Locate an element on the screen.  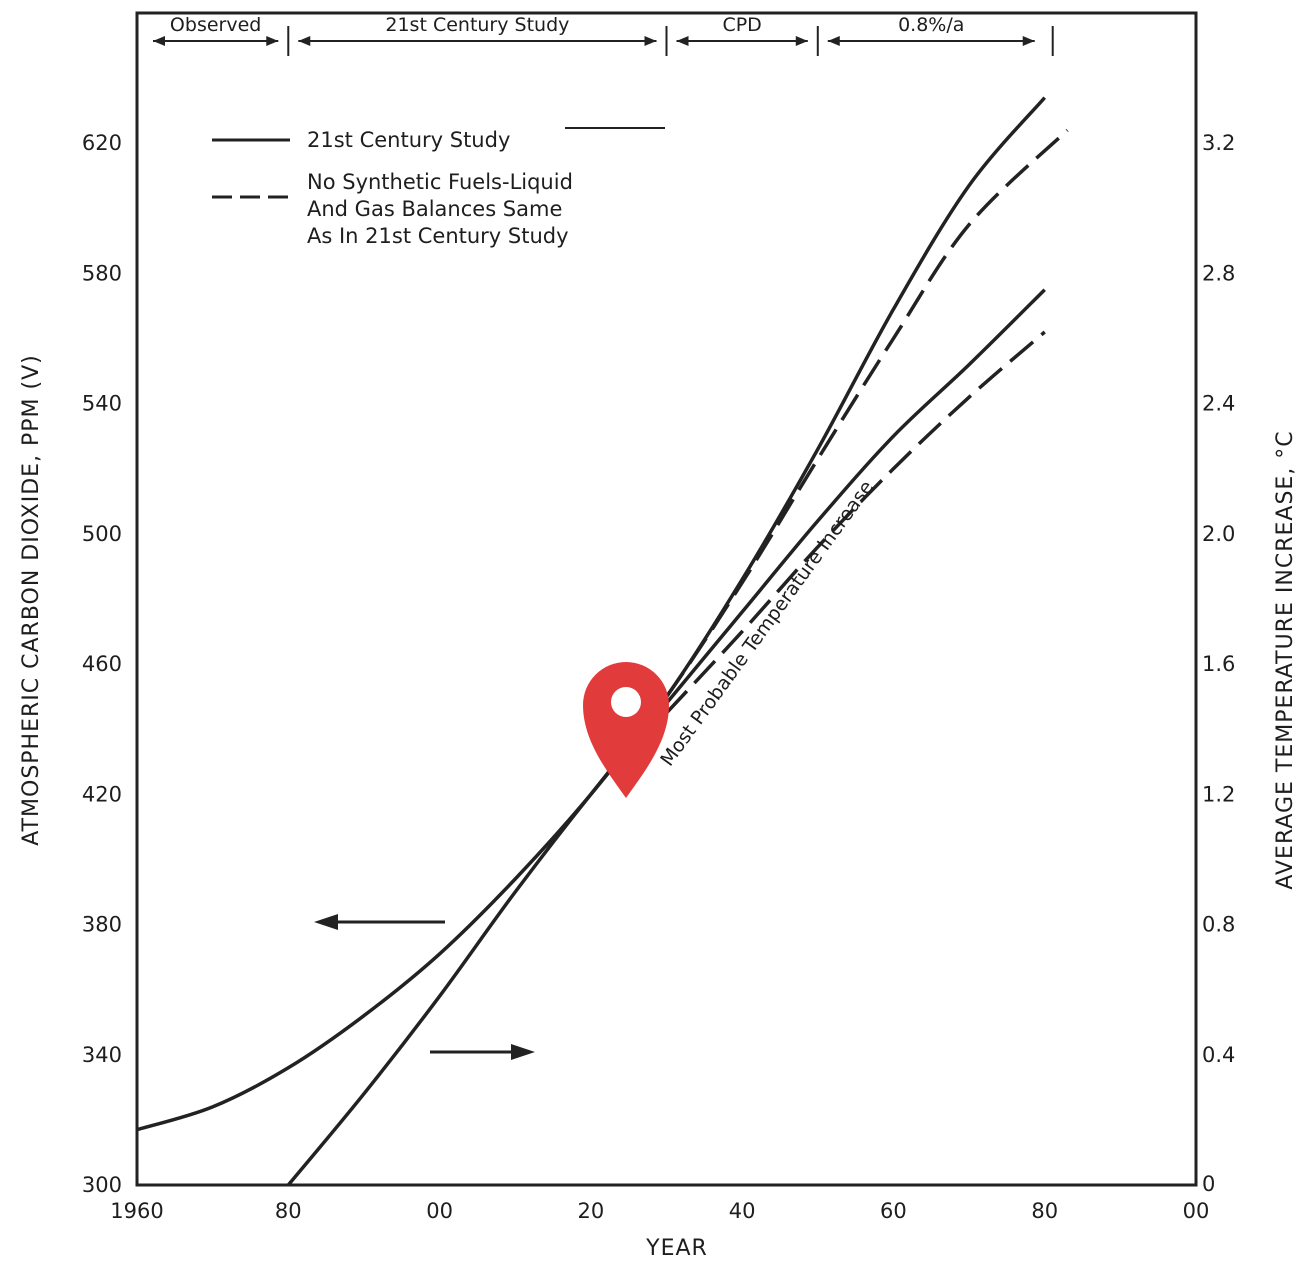
legend-solid-label: 21st Century Study is located at coordinates (408, 140).